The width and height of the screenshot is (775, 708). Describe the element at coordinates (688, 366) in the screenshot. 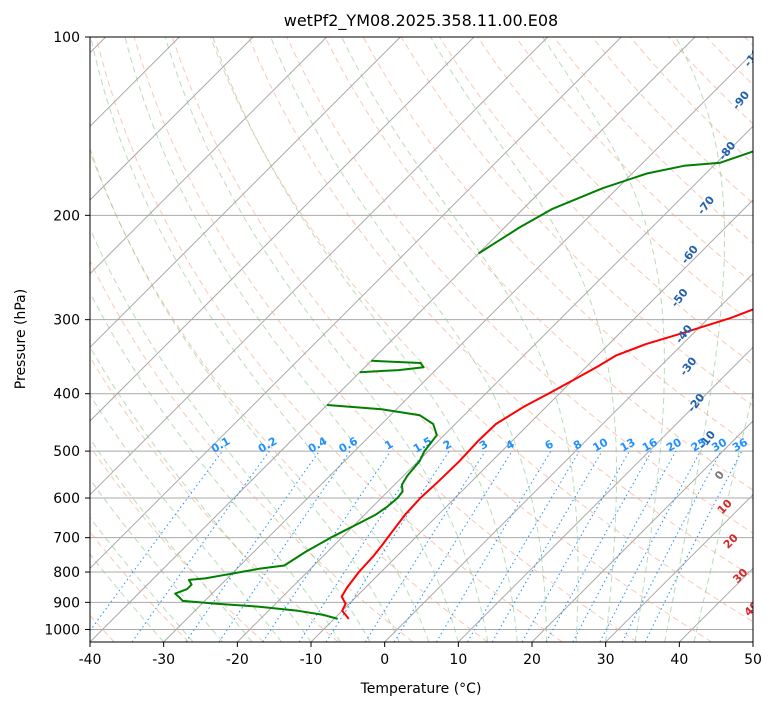

I see `dry-adiabat-label: -30` at that location.